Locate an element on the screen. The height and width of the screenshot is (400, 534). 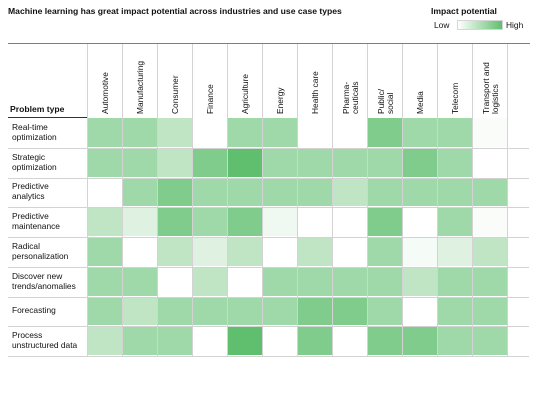
column-label-line: Automotive is located at coordinates (105, 93).